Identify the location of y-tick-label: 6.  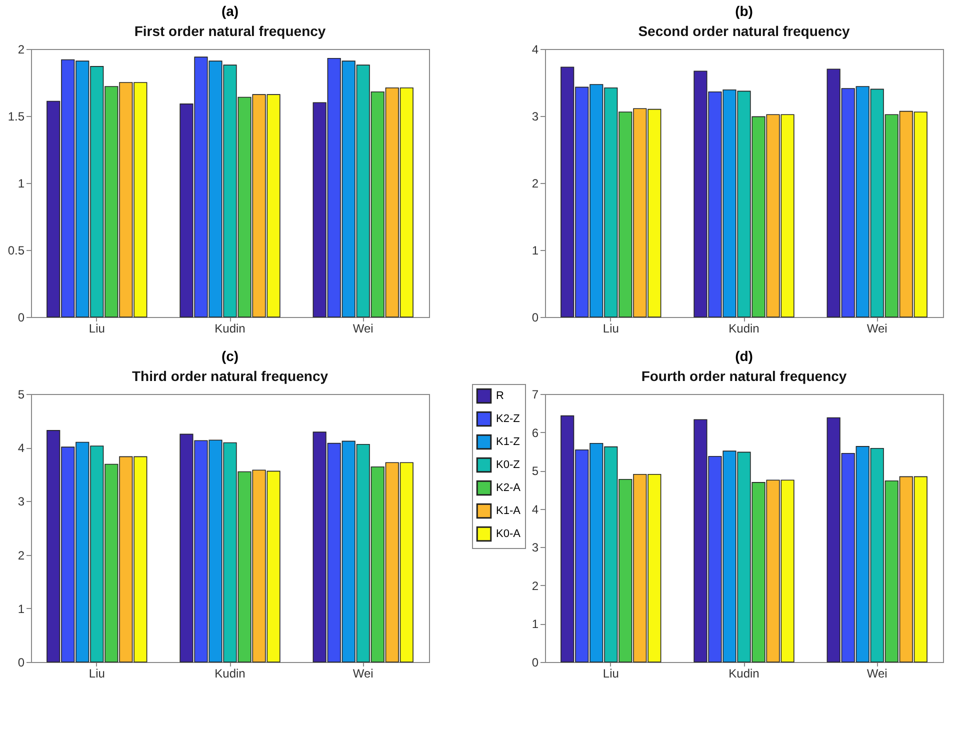
(535, 433).